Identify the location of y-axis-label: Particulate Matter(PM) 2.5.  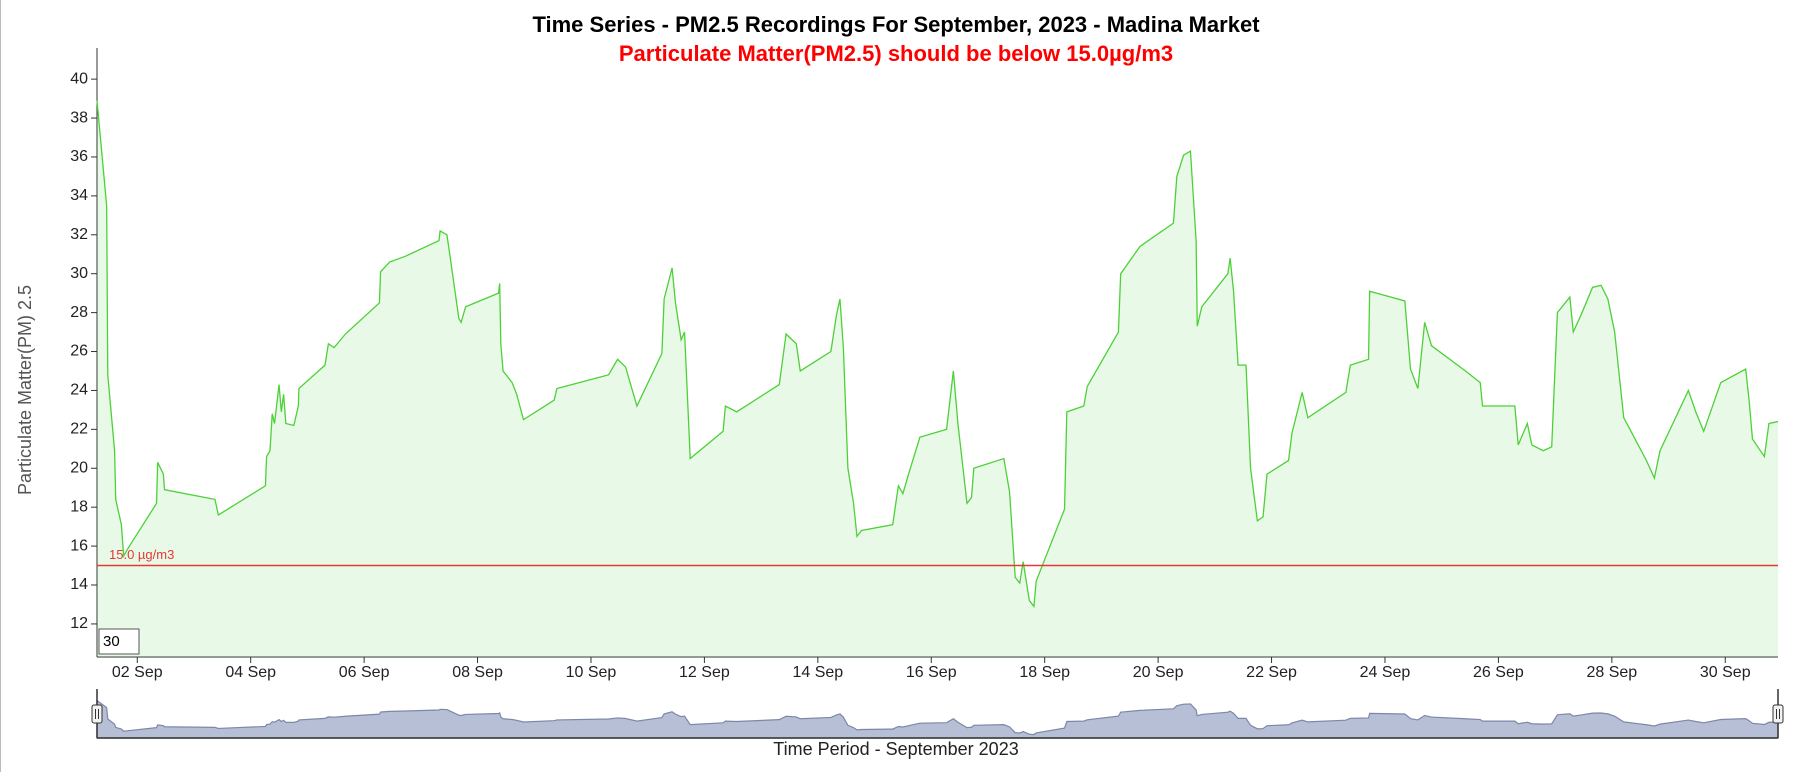
(25, 390).